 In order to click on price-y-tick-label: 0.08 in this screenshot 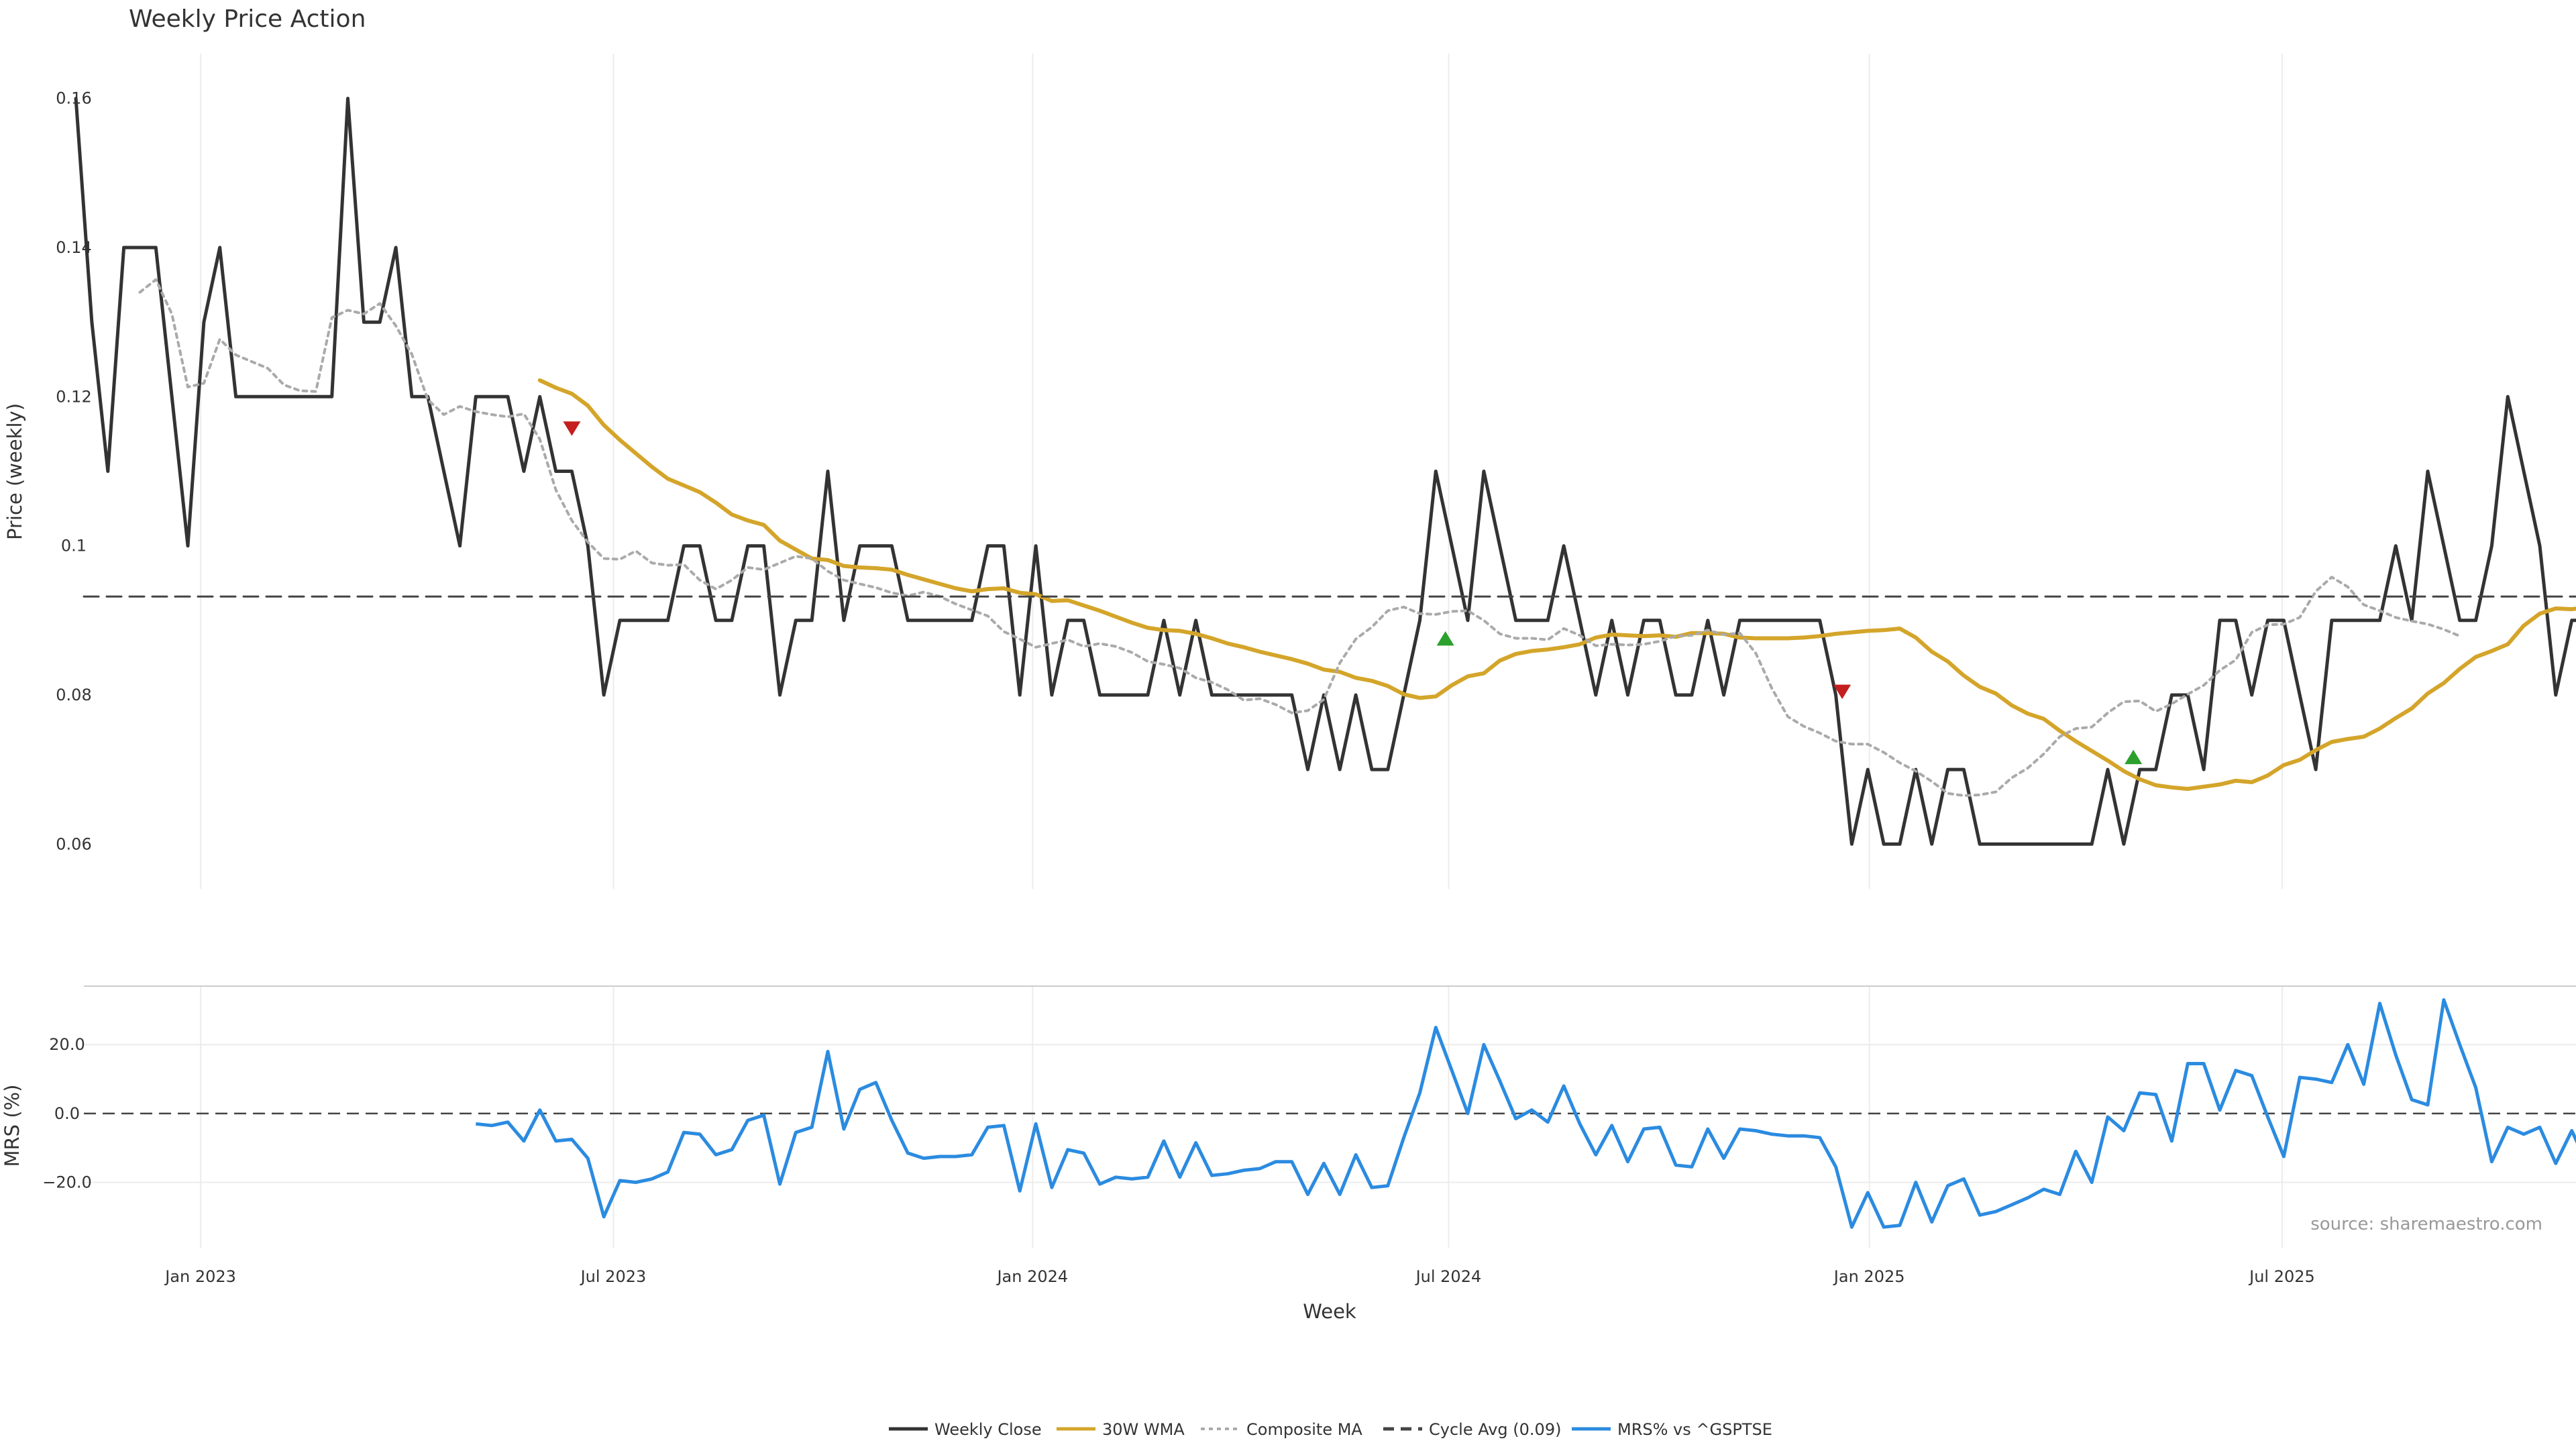, I will do `click(73, 695)`.